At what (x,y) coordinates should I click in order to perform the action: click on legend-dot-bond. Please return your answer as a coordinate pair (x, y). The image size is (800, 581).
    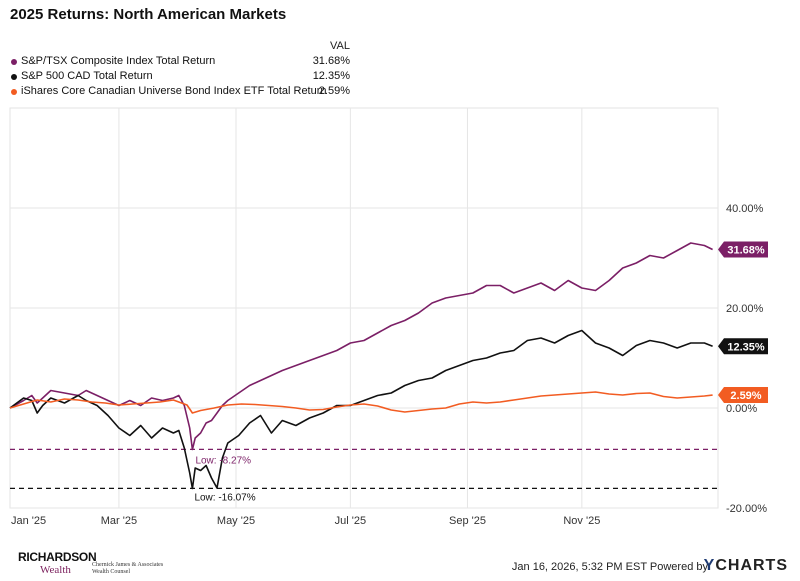
    Looking at the image, I should click on (14, 92).